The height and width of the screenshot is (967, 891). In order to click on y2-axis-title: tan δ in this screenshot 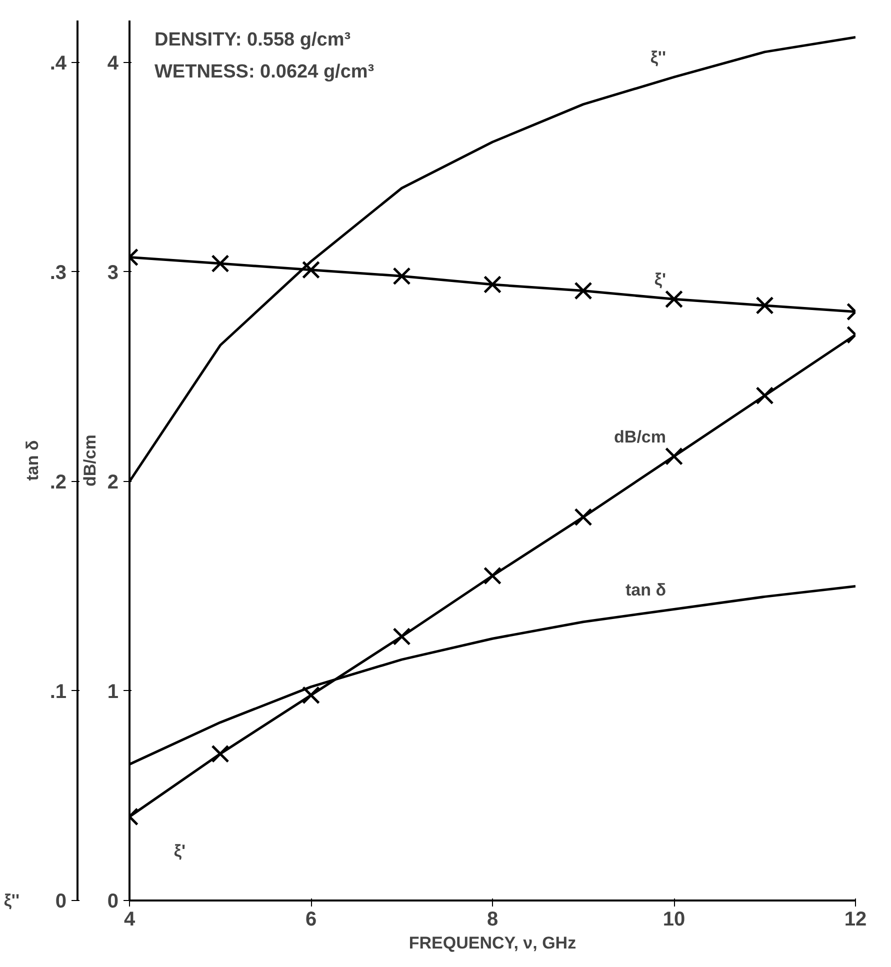, I will do `click(32, 460)`.